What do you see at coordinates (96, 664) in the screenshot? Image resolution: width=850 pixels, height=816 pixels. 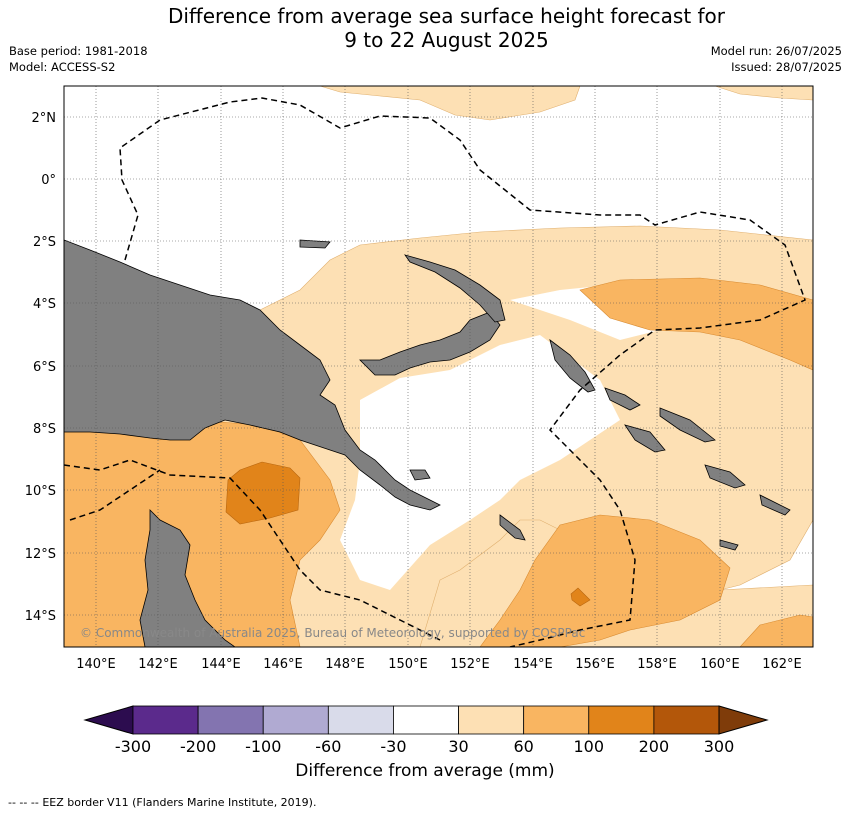 I see `lon-label: 140°E` at bounding box center [96, 664].